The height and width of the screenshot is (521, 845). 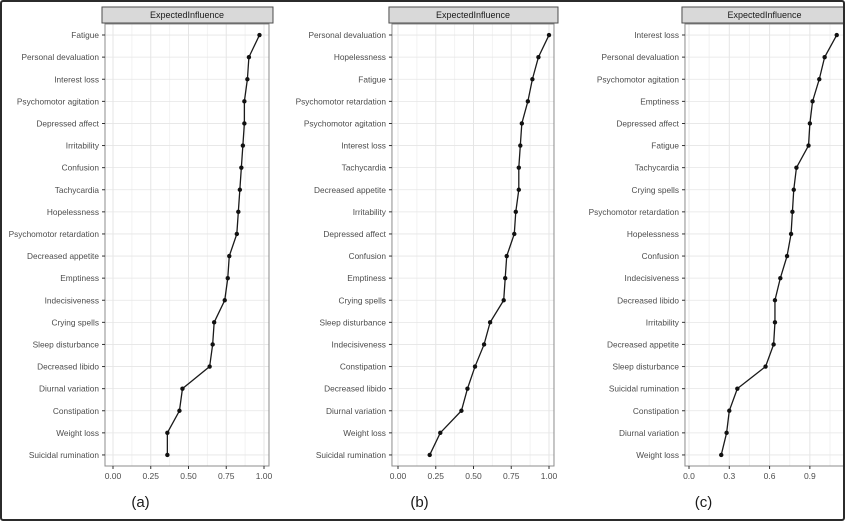 I want to click on x-axis-tick-label: 1.00, so click(x=549, y=476).